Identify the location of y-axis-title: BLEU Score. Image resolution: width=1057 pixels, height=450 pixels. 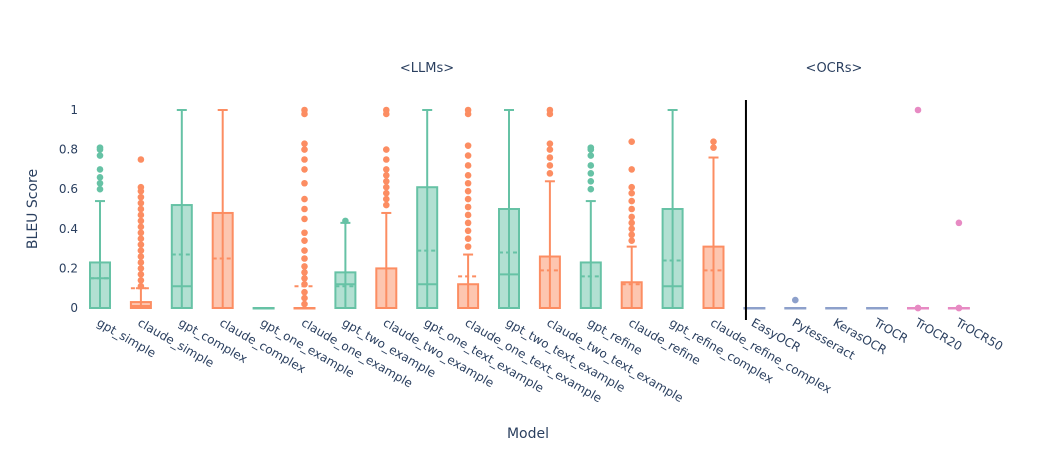
(33, 209).